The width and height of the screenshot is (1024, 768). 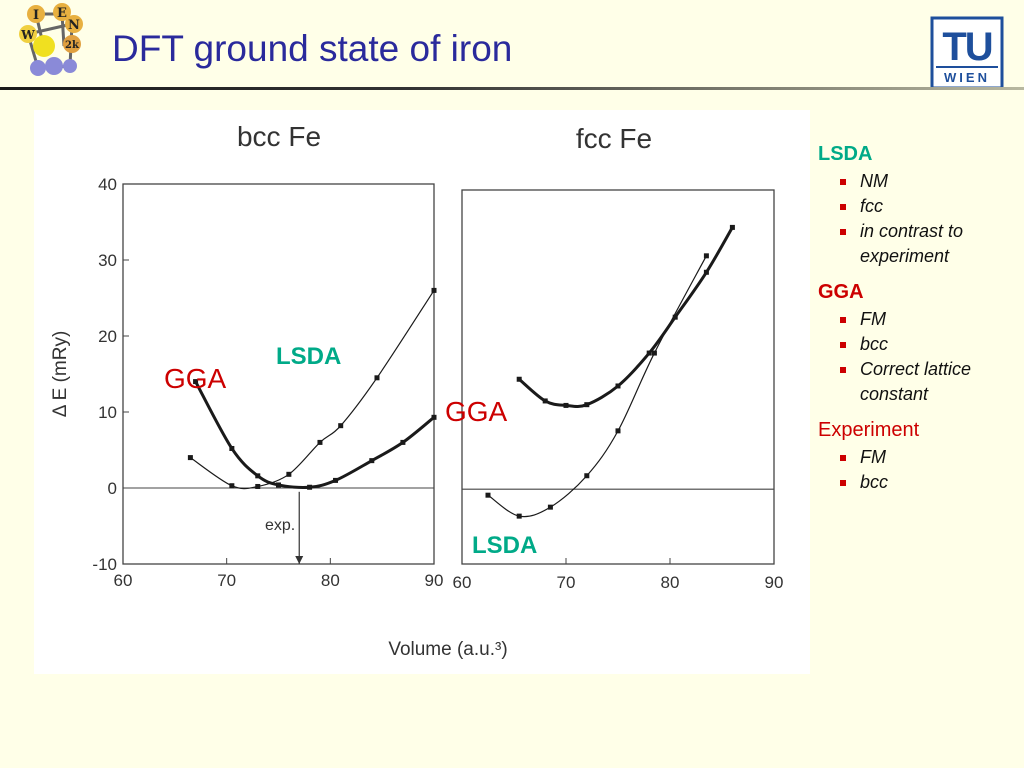 I want to click on legend-section-experiment: Experiment FM bcc, so click(x=918, y=457).